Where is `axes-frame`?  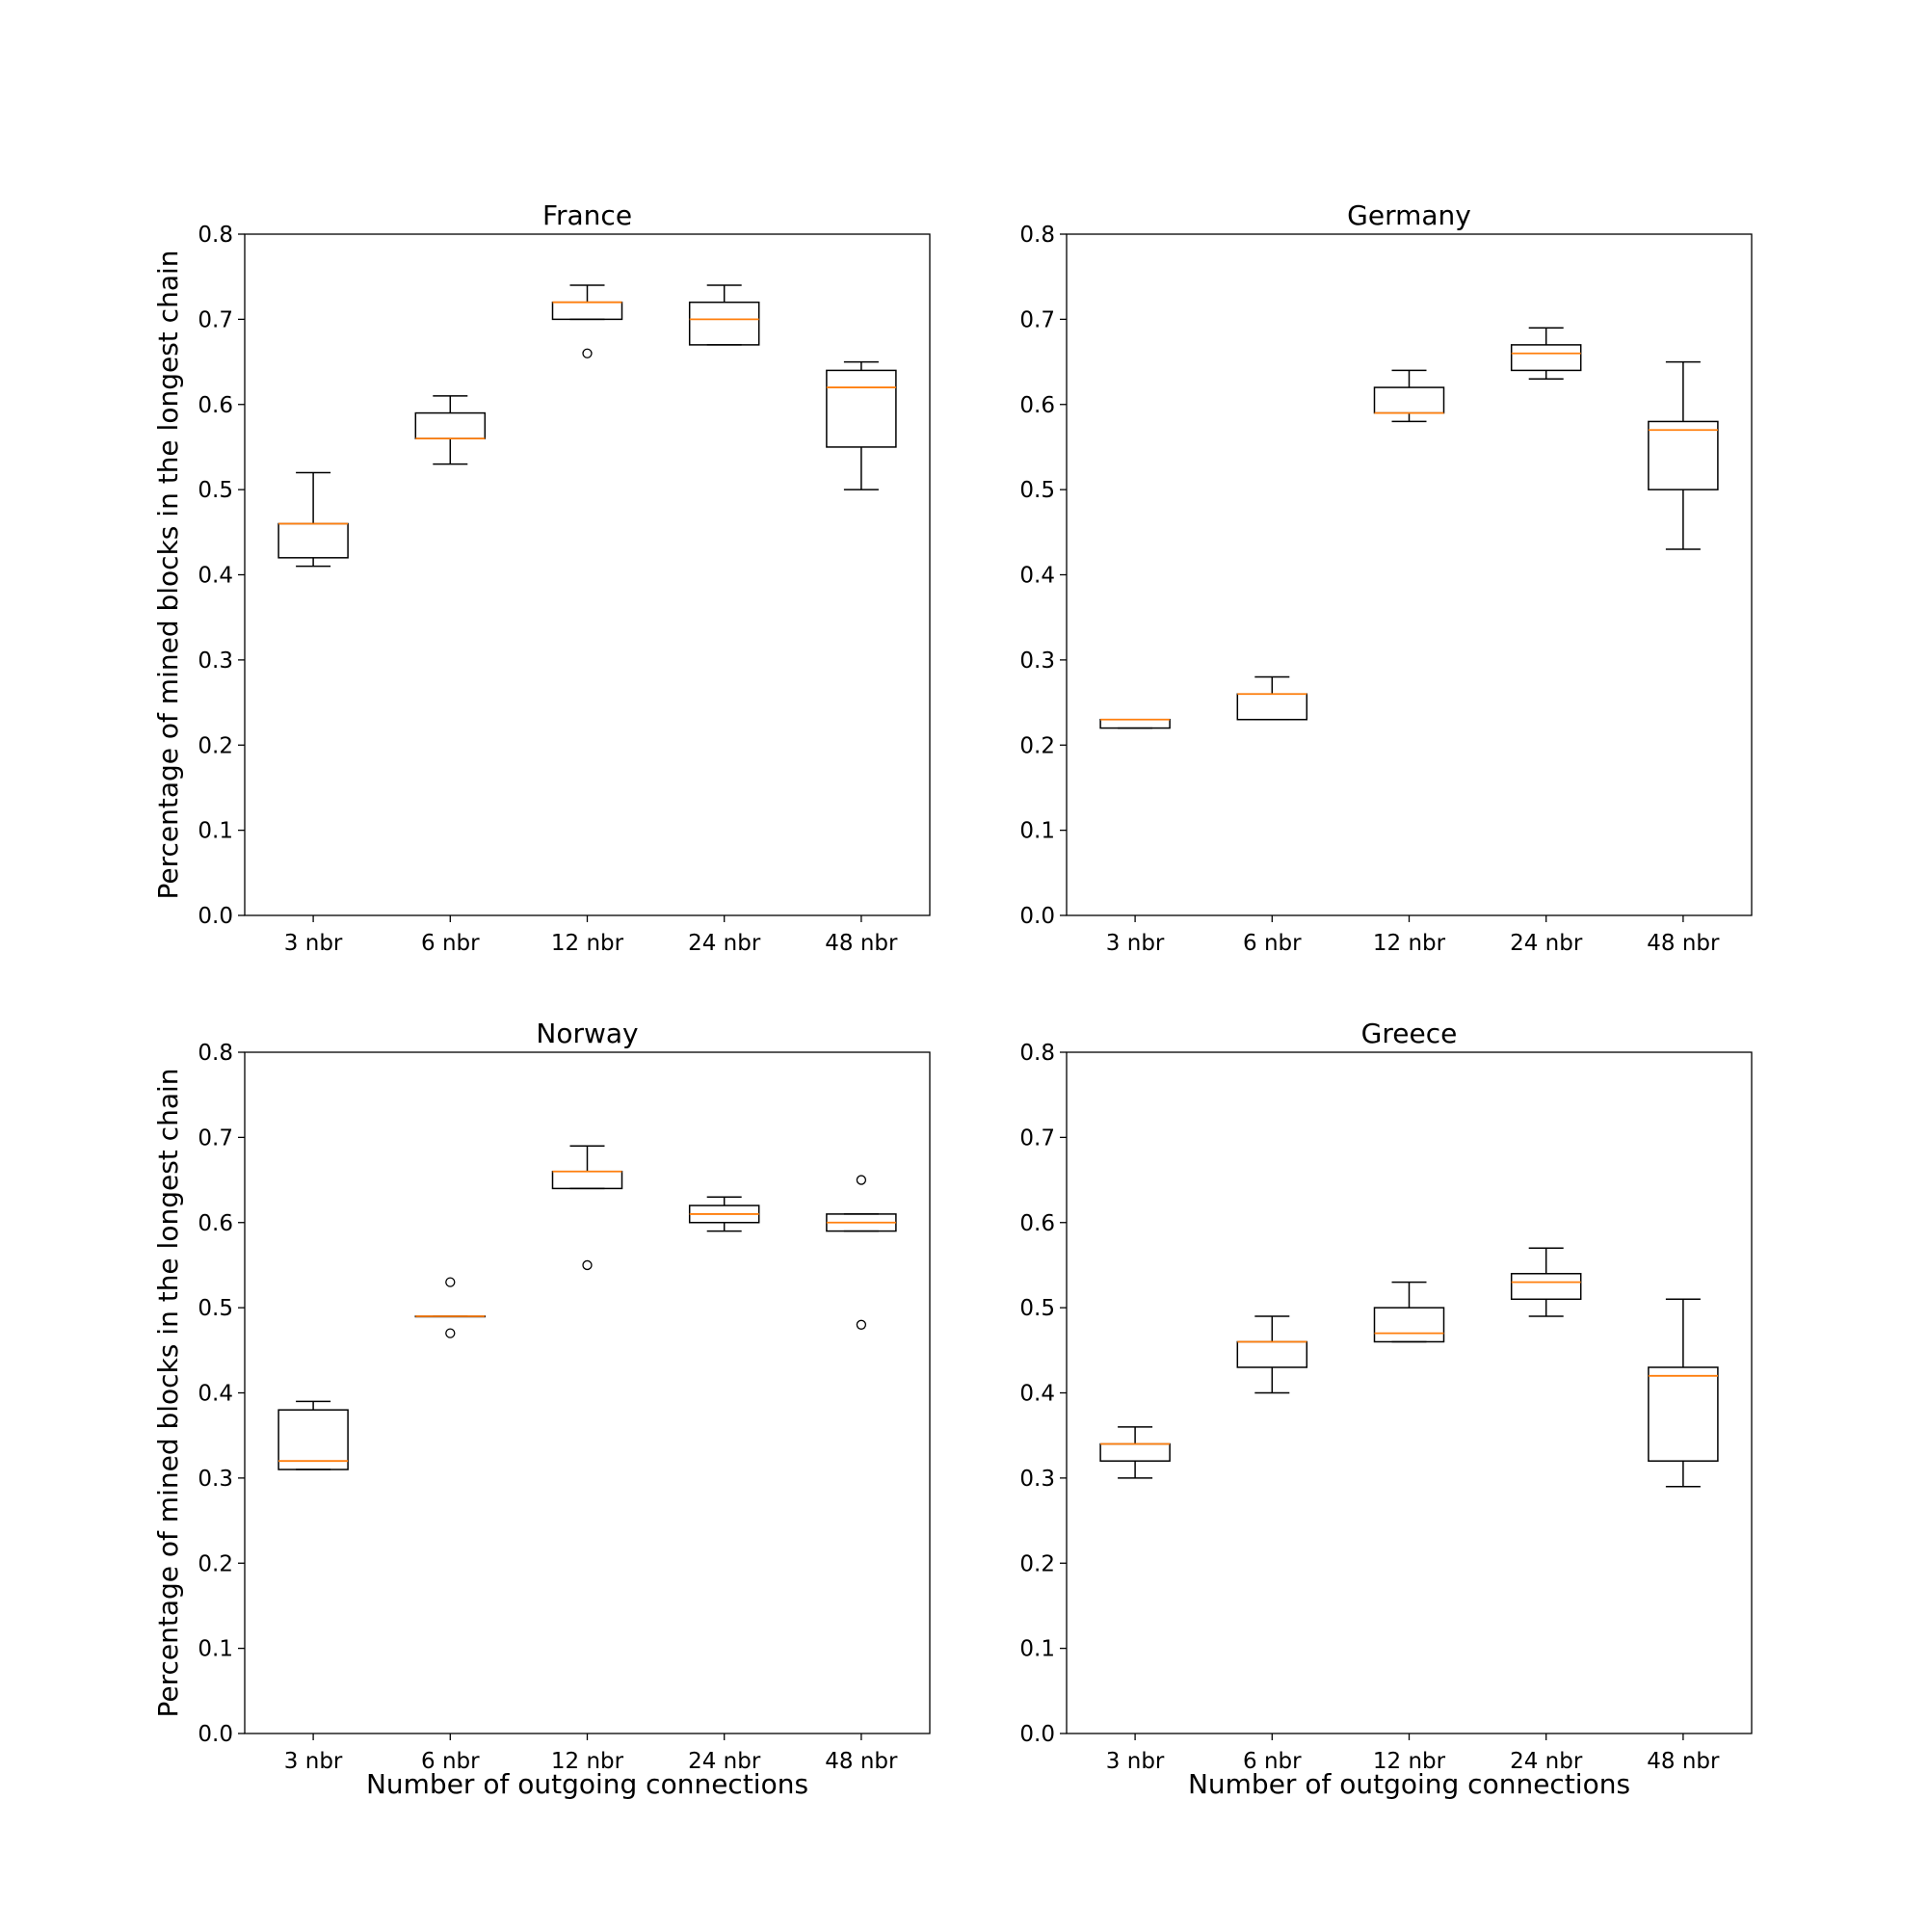
axes-frame is located at coordinates (587, 574).